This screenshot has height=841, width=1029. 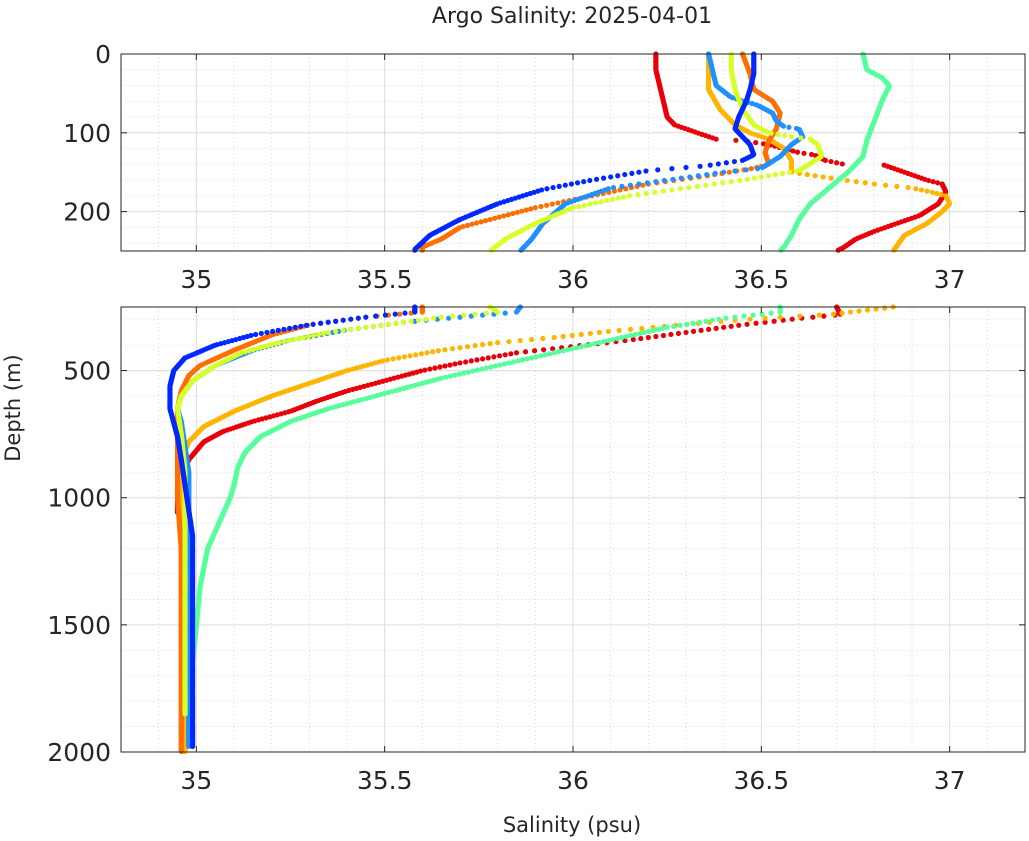 What do you see at coordinates (573, 279) in the screenshot?
I see `x-tick-label: 36` at bounding box center [573, 279].